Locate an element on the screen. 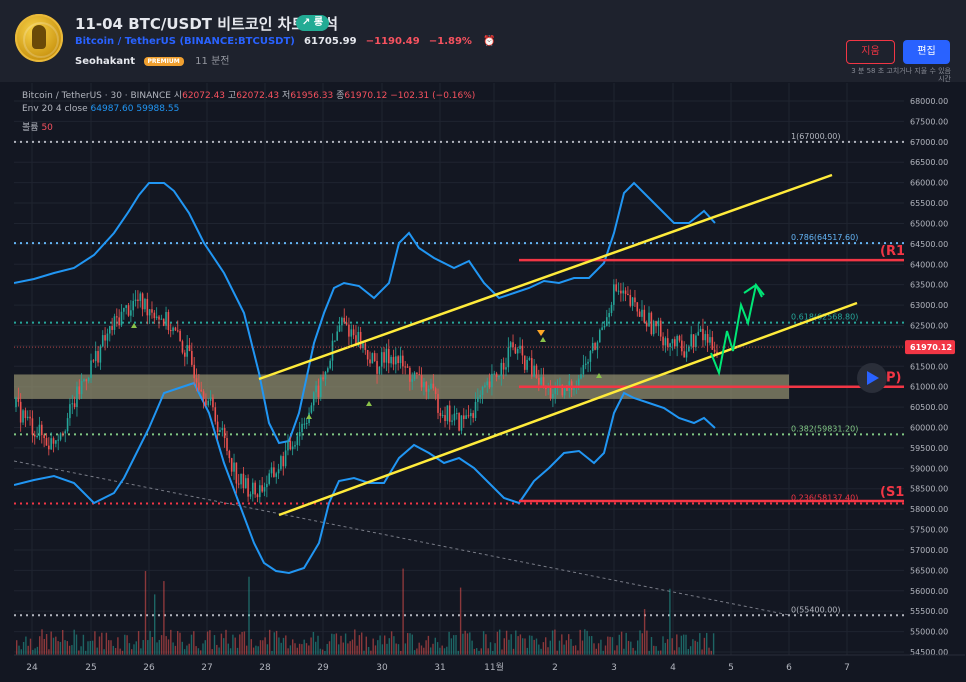  alarm-clock-icon: ⏰ is located at coordinates (489, 41).